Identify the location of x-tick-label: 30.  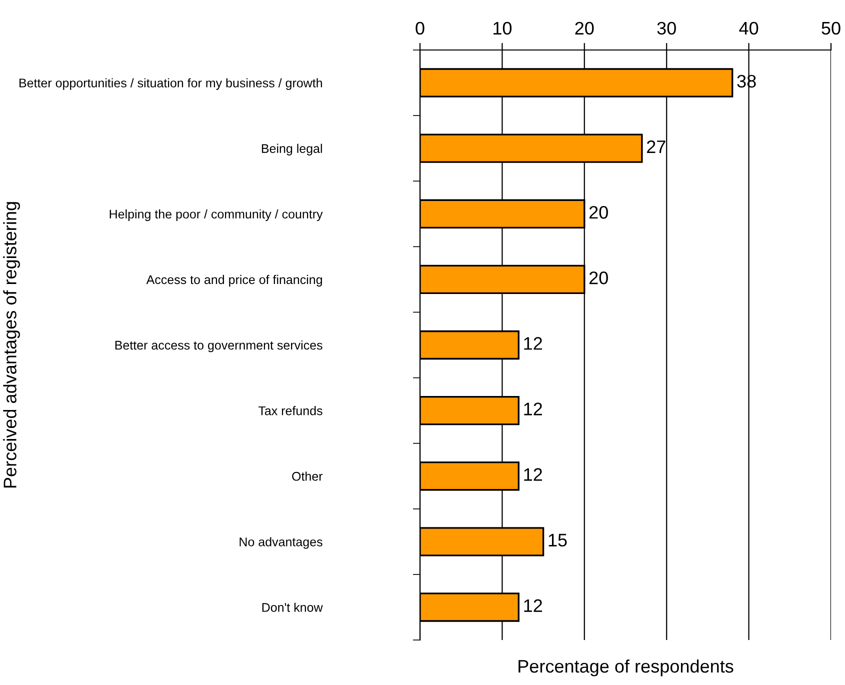
(666, 28).